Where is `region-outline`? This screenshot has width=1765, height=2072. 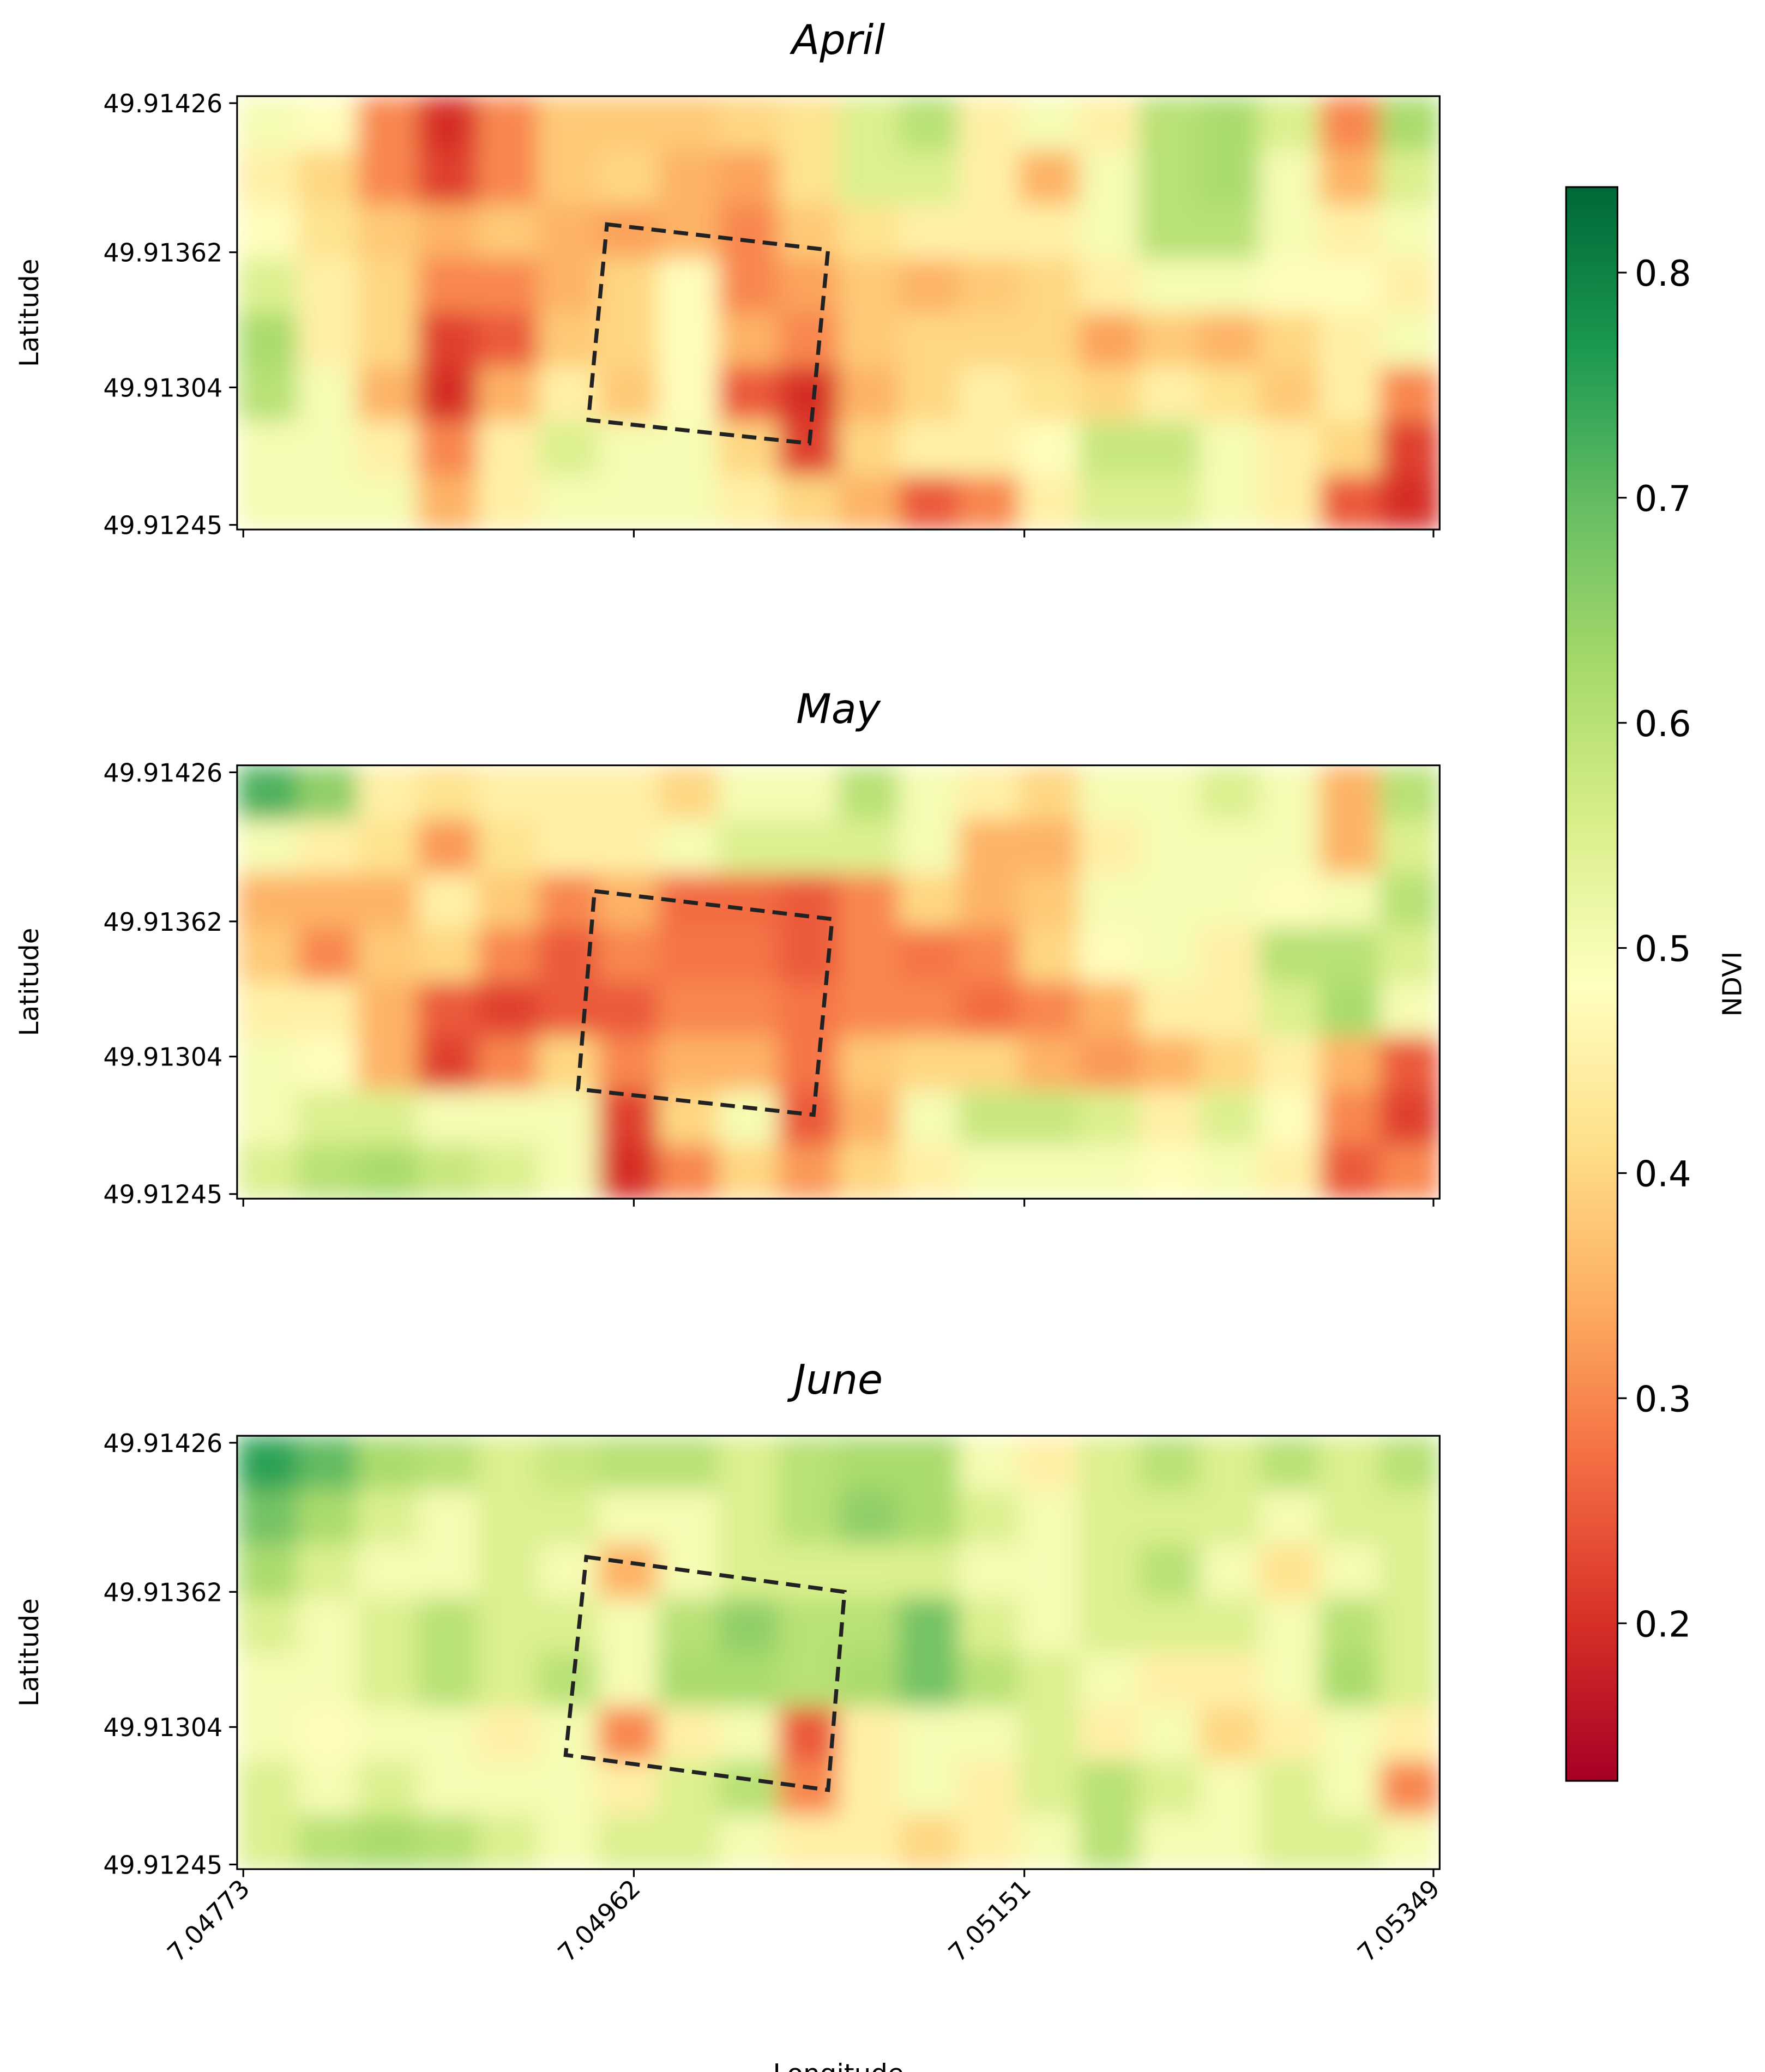 region-outline is located at coordinates (705, 1674).